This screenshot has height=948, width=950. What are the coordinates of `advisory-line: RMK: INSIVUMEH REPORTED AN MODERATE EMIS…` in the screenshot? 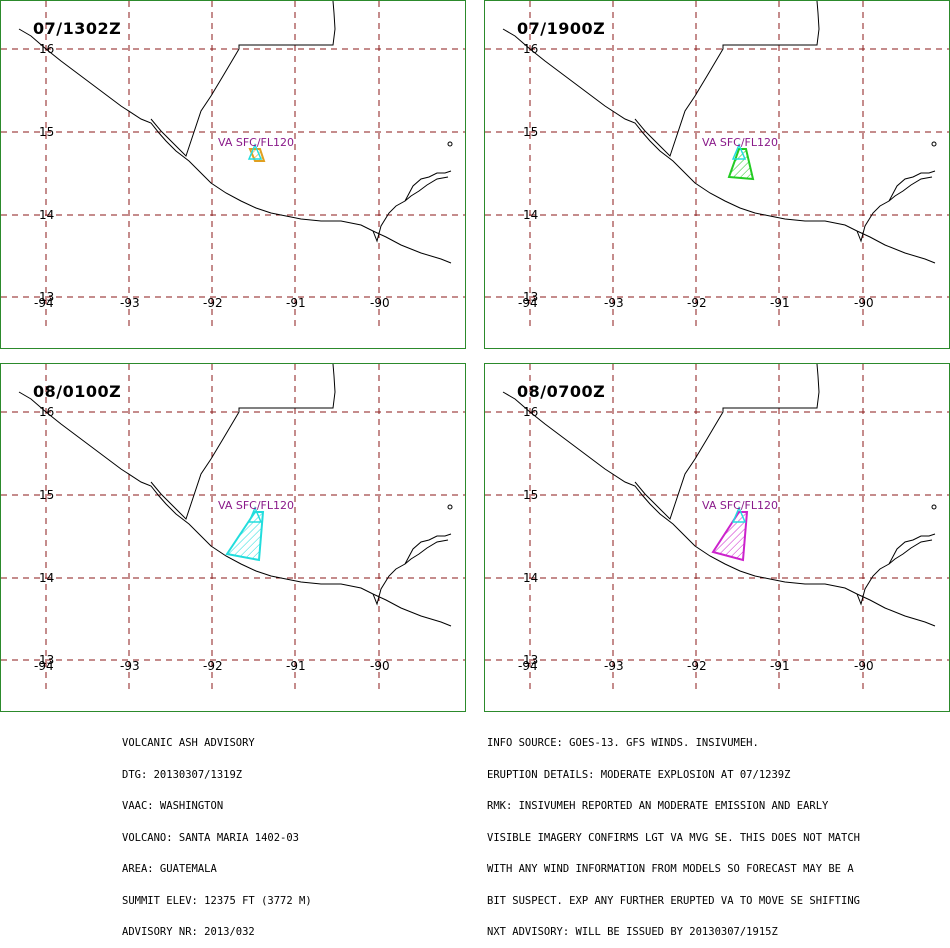 It's located at (658, 806).